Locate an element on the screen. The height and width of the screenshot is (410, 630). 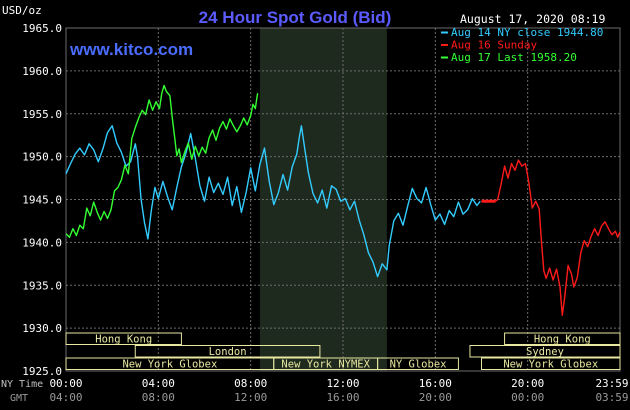
chart-date: August 17, 2020 08:19 is located at coordinates (532, 19).